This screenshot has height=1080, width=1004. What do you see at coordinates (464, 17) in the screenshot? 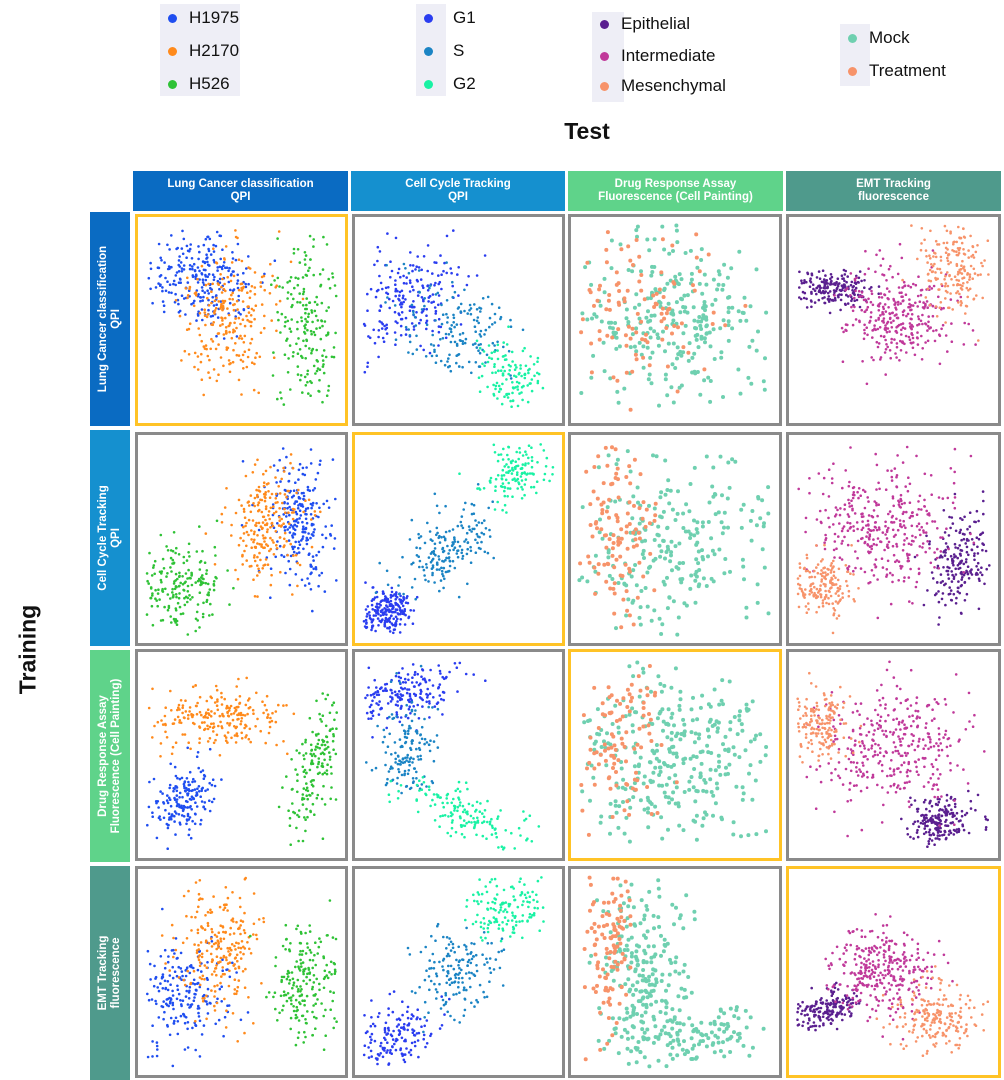
I see `legend-label: G1` at bounding box center [464, 17].